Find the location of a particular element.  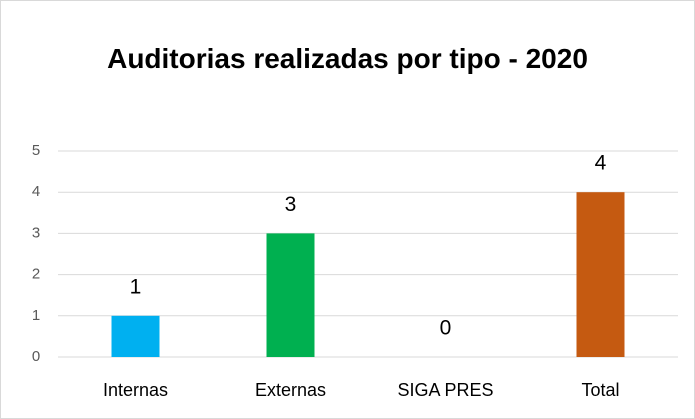

data-label: 3 is located at coordinates (291, 204).